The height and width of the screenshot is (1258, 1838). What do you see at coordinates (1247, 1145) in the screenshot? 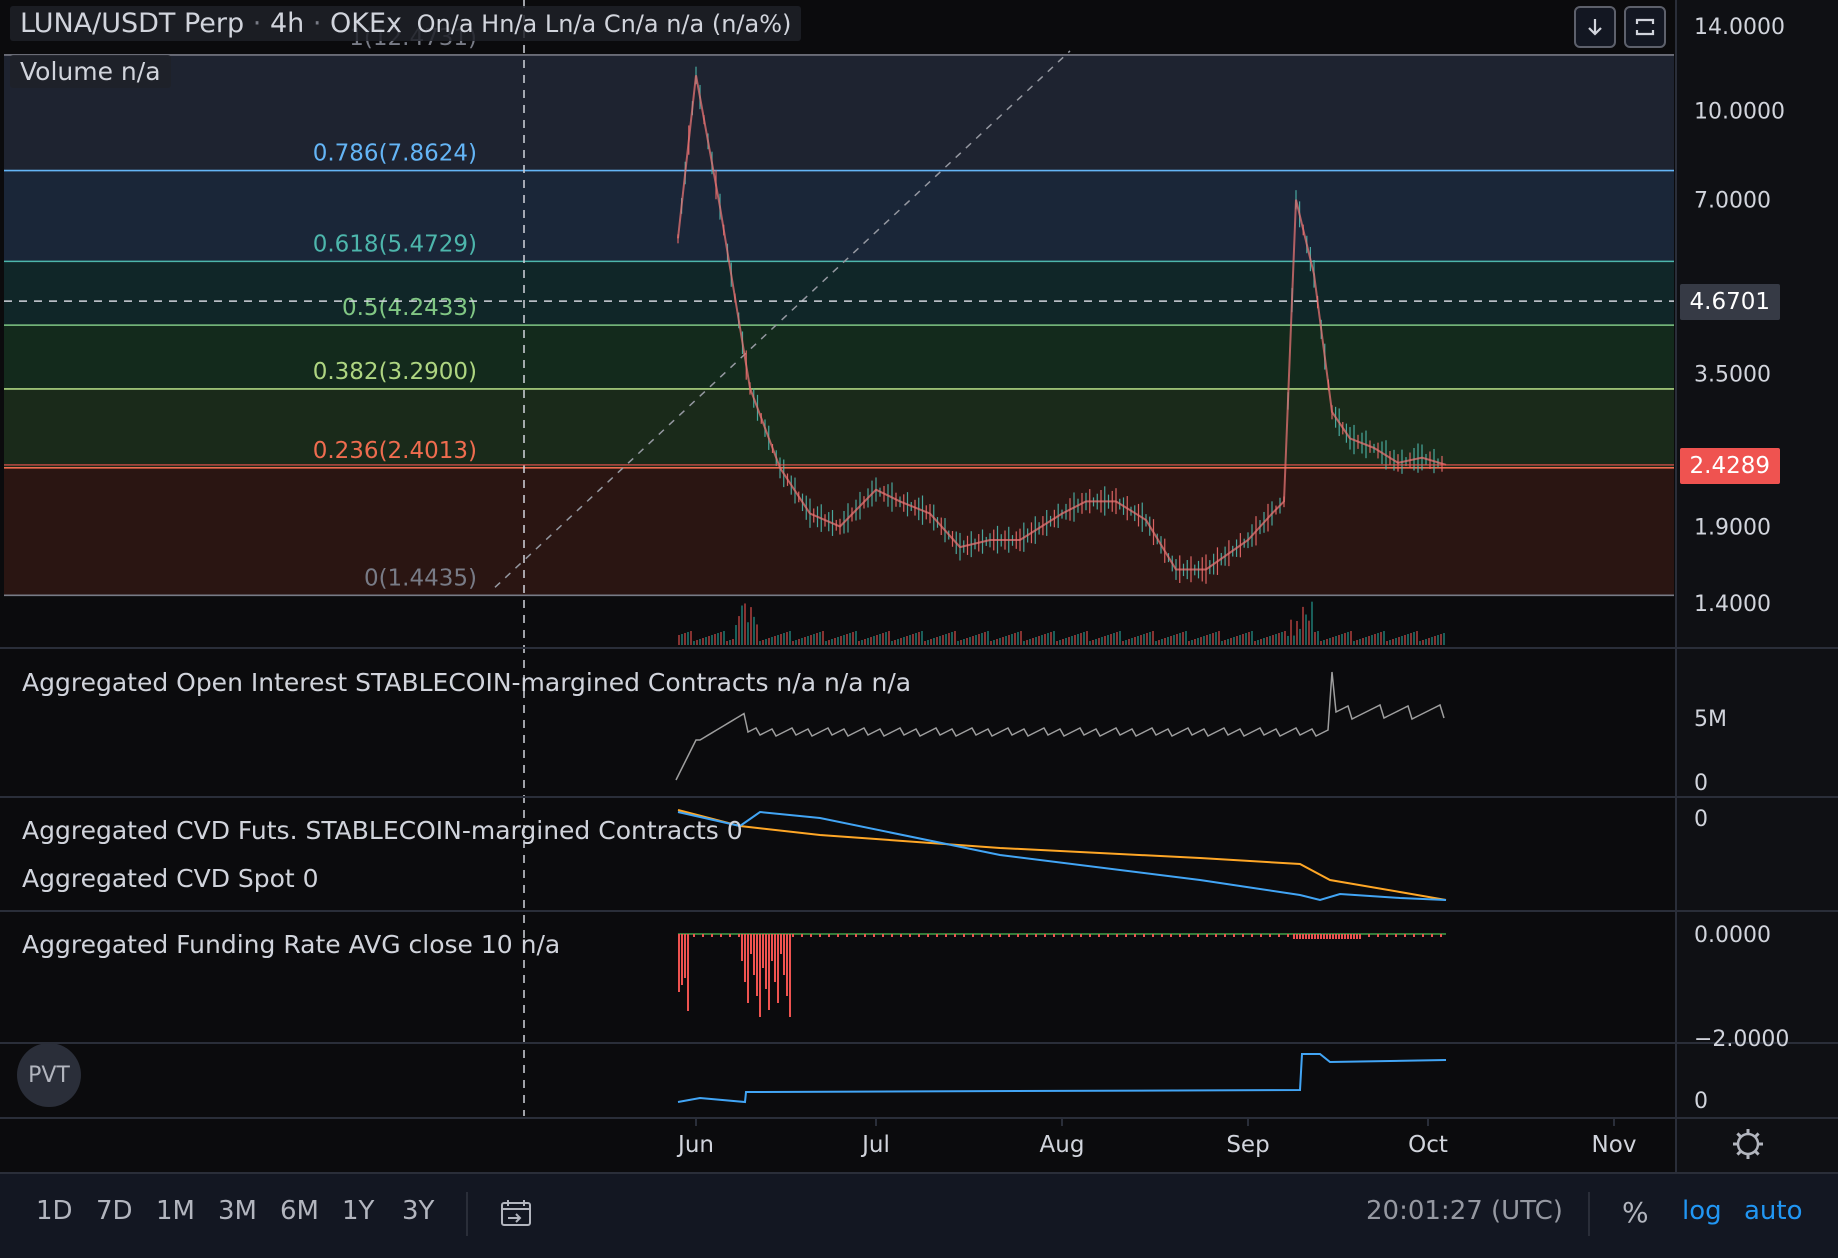
I see `time-tick: Sep` at bounding box center [1247, 1145].